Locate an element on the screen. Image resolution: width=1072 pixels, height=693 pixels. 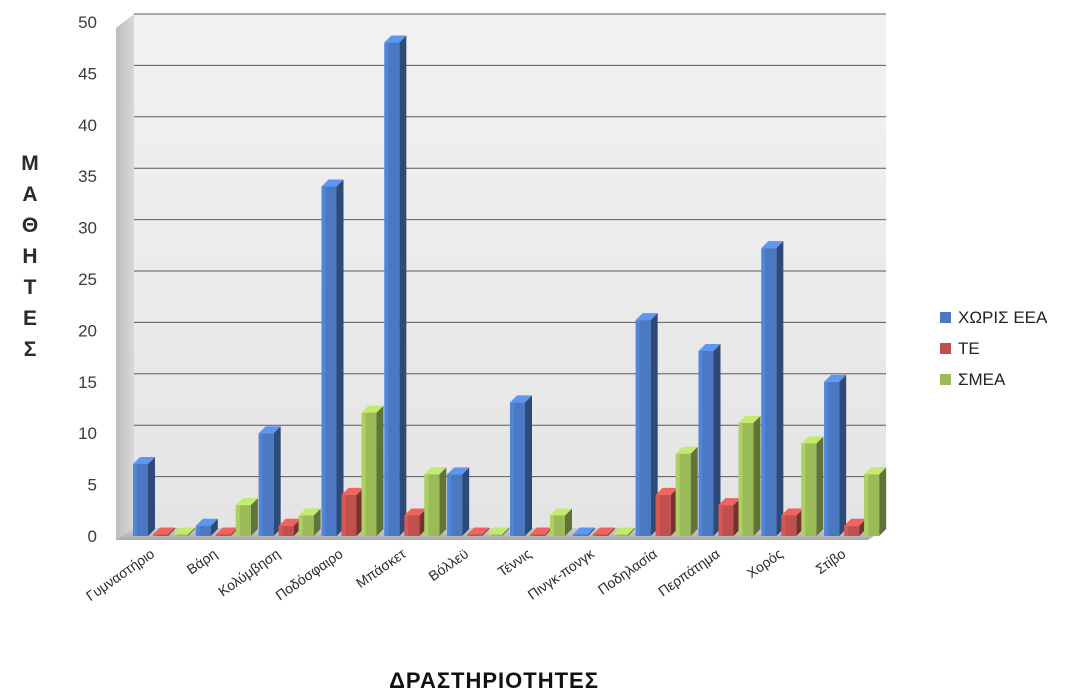
y-axis-ticks: 0 5 10 15 20 25 30 35 40 45 50 is located at coordinates (87, 279).